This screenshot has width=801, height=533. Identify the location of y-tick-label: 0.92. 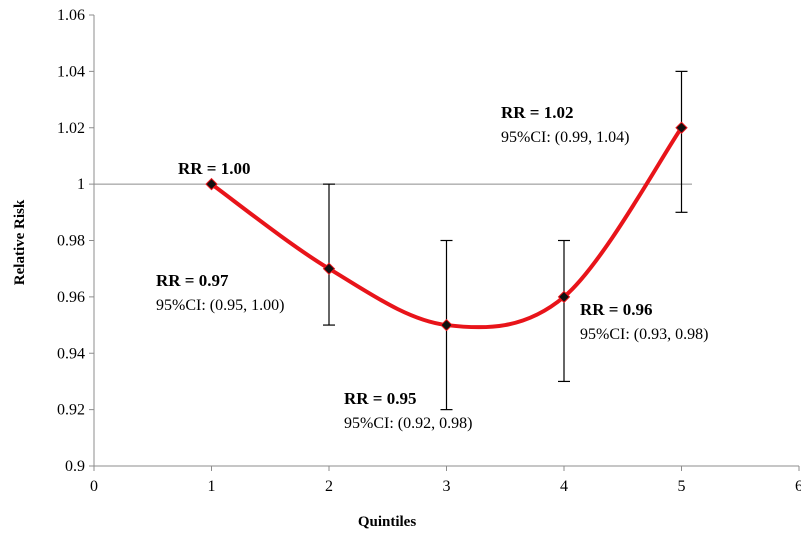
(71, 410).